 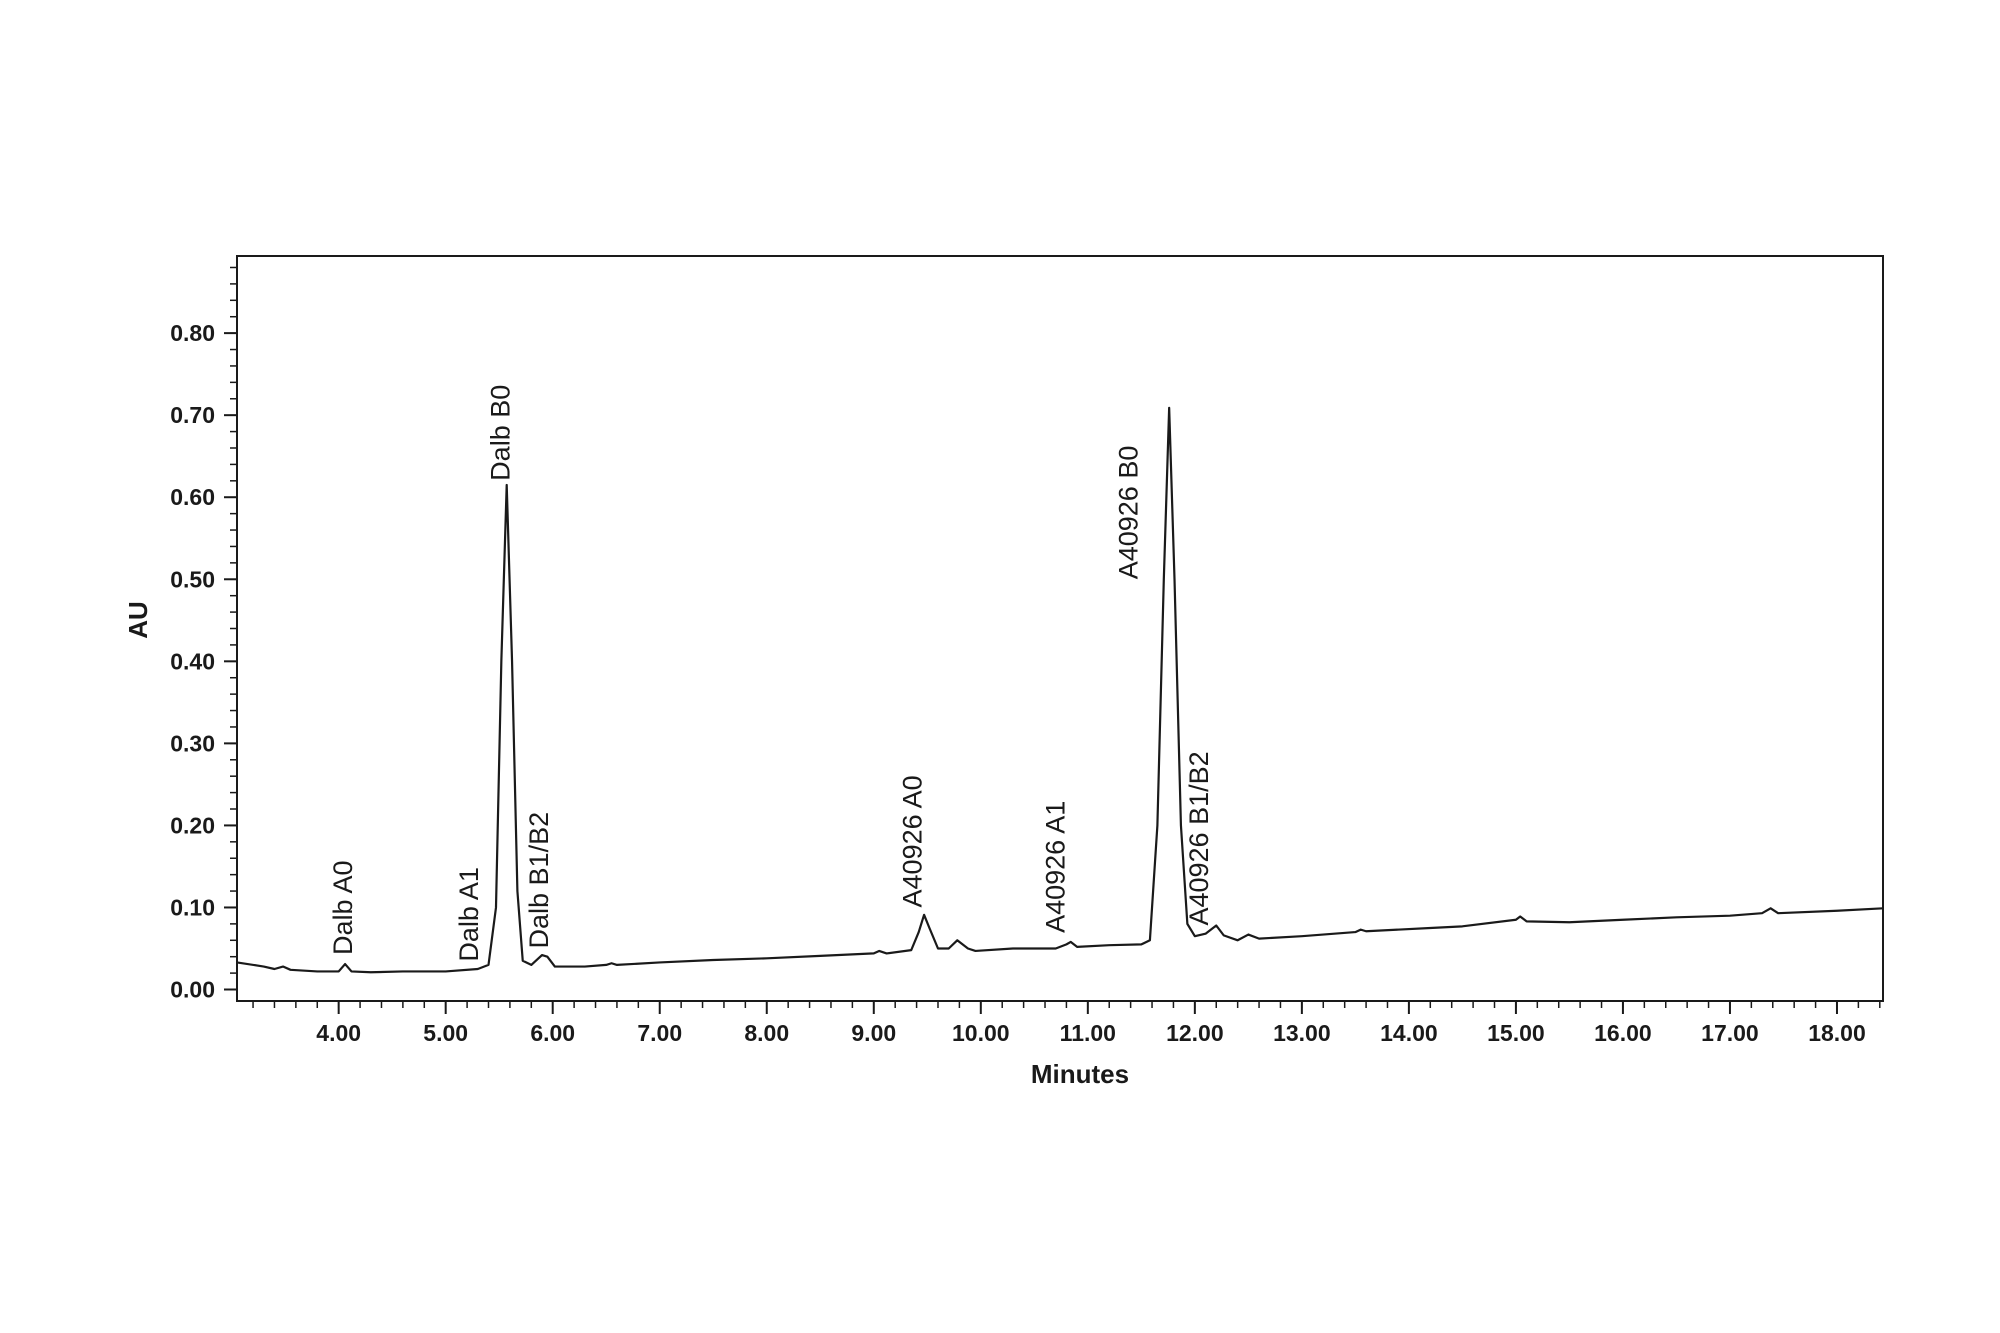 I want to click on x-tick-label: 11.00, so click(x=1088, y=1033).